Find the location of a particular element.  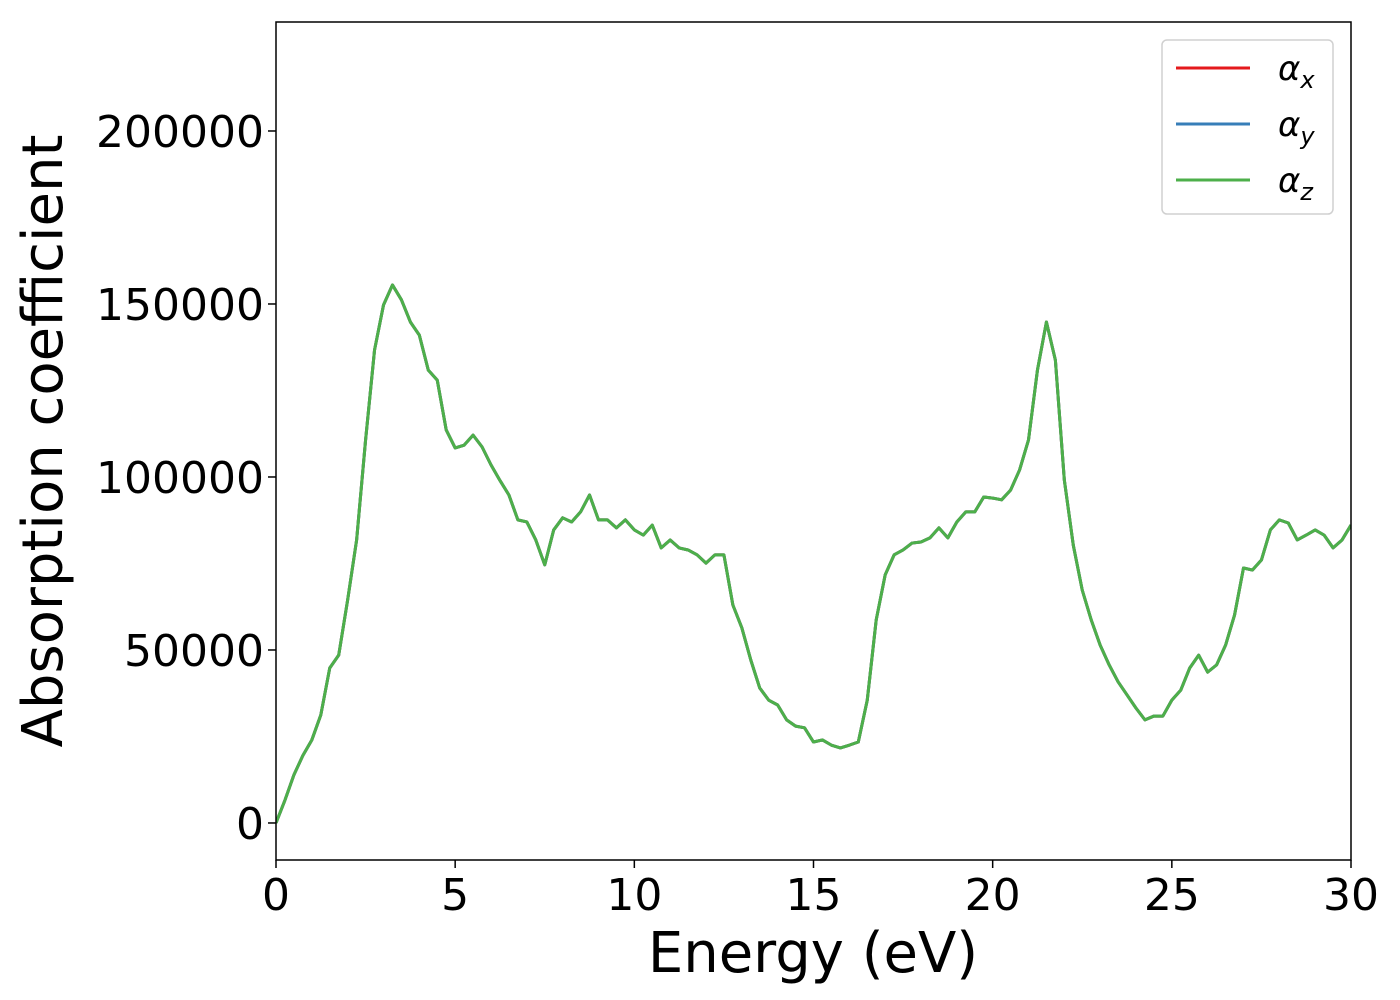

y-tick-label: 100000 is located at coordinates (180, 478).